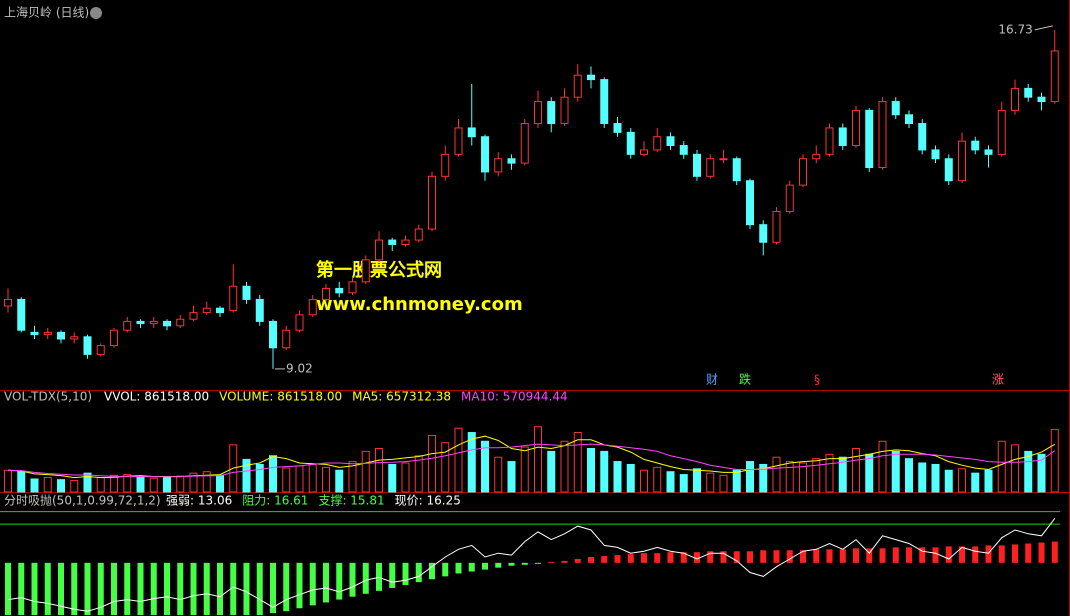  I want to click on legend-entry: 阻力: 16.61, so click(275, 501).